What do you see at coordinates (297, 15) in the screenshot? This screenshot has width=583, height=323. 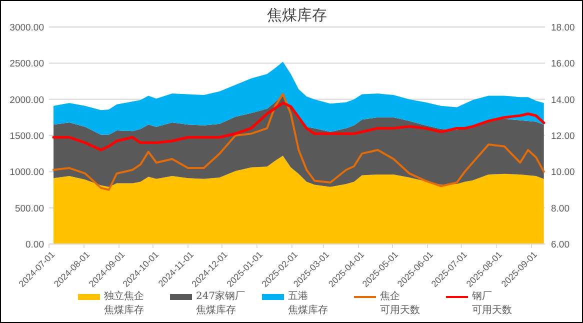 I see `chart-title: 焦煤库存` at bounding box center [297, 15].